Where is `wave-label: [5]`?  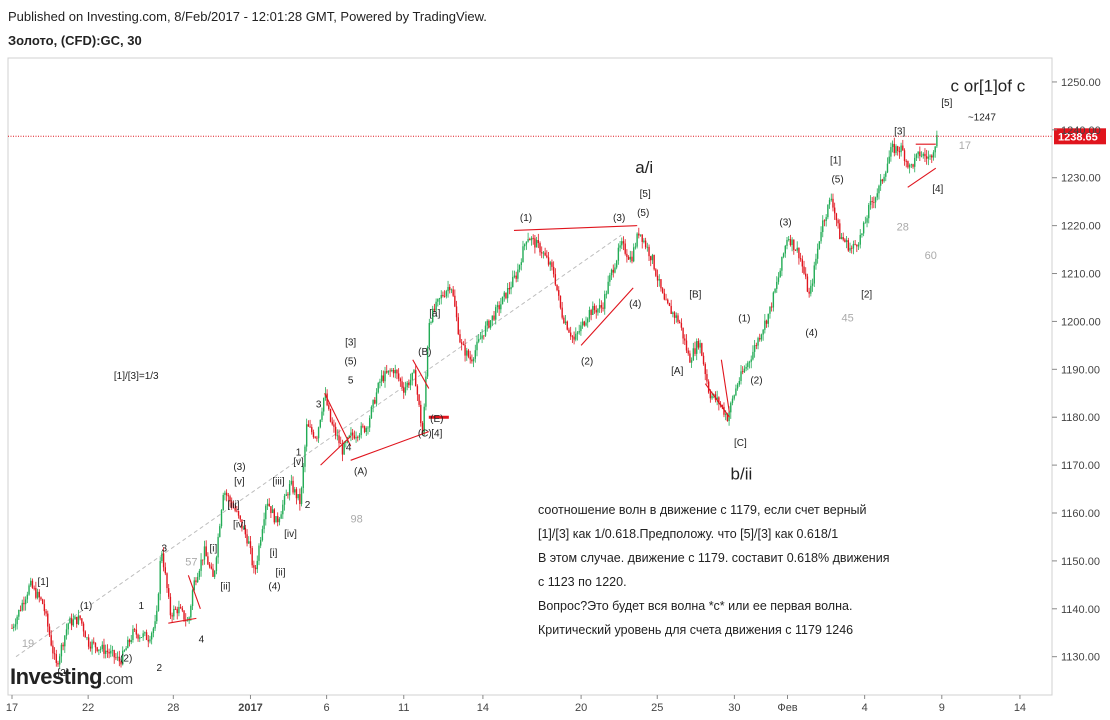
wave-label: [5] is located at coordinates (645, 194).